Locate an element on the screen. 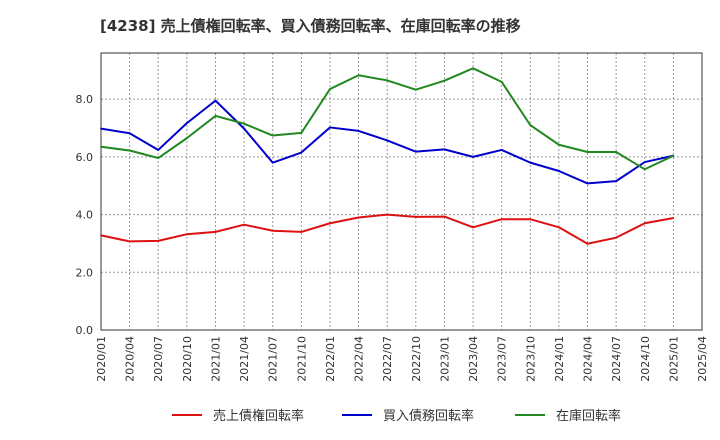 The image size is (720, 440). y-axis-ticks: 0.0 2.0 4.0 6.0 8.0 is located at coordinates (85, 215).